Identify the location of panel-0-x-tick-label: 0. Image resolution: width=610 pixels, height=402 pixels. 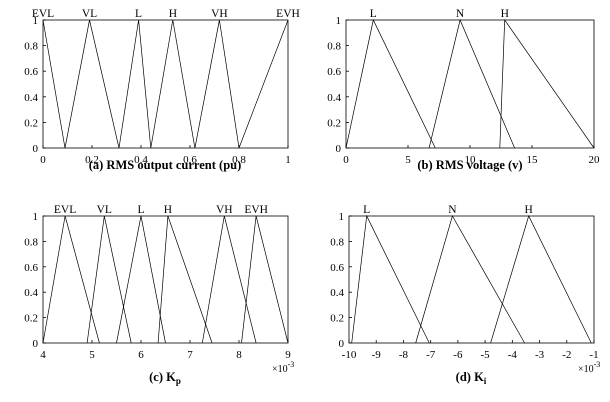
(43, 160).